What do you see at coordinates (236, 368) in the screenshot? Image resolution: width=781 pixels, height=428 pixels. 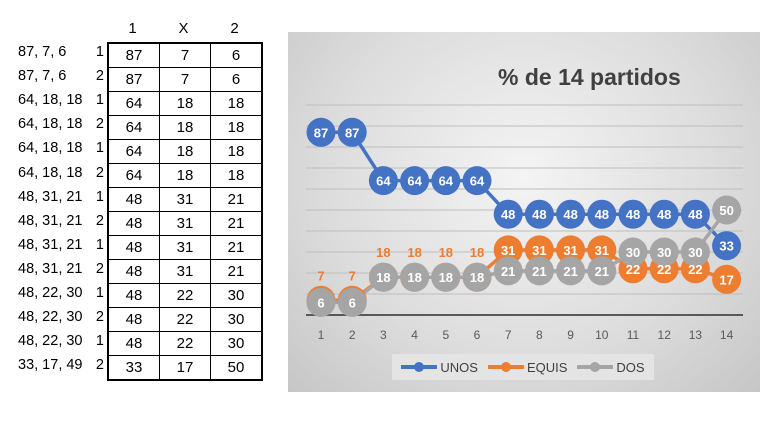 I see `table-cell: 50` at bounding box center [236, 368].